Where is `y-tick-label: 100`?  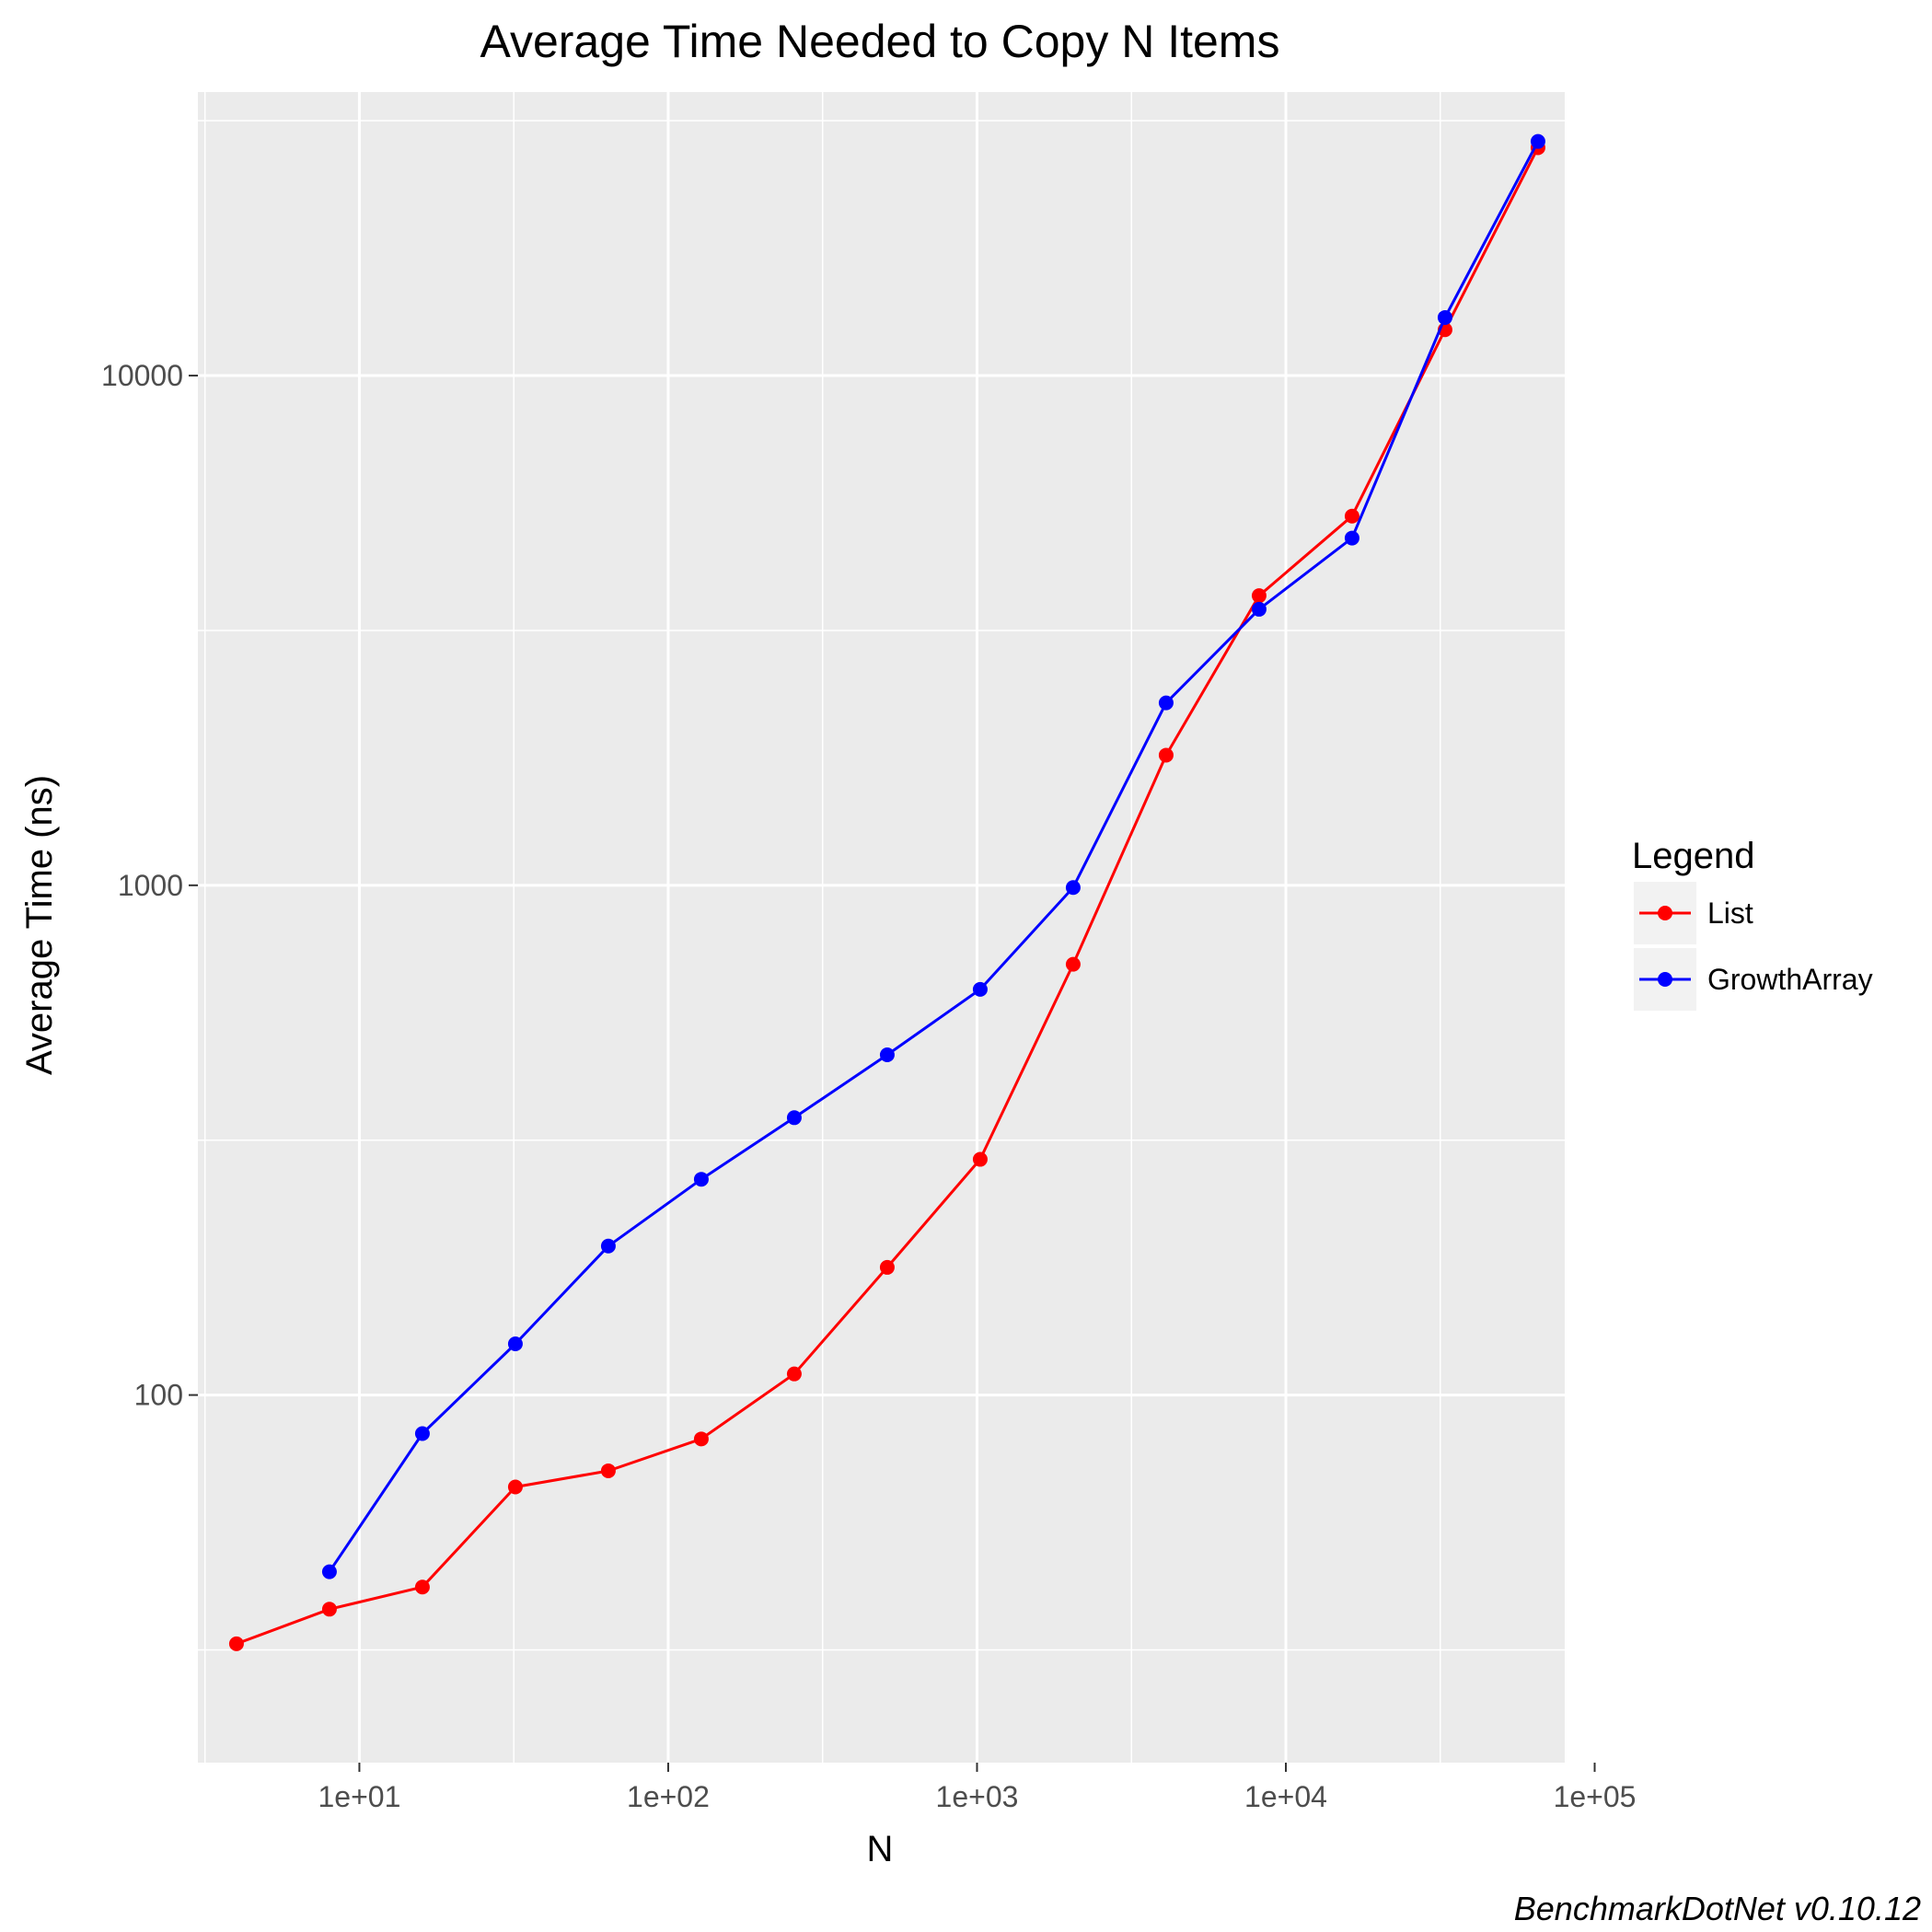 y-tick-label: 100 is located at coordinates (158, 1396).